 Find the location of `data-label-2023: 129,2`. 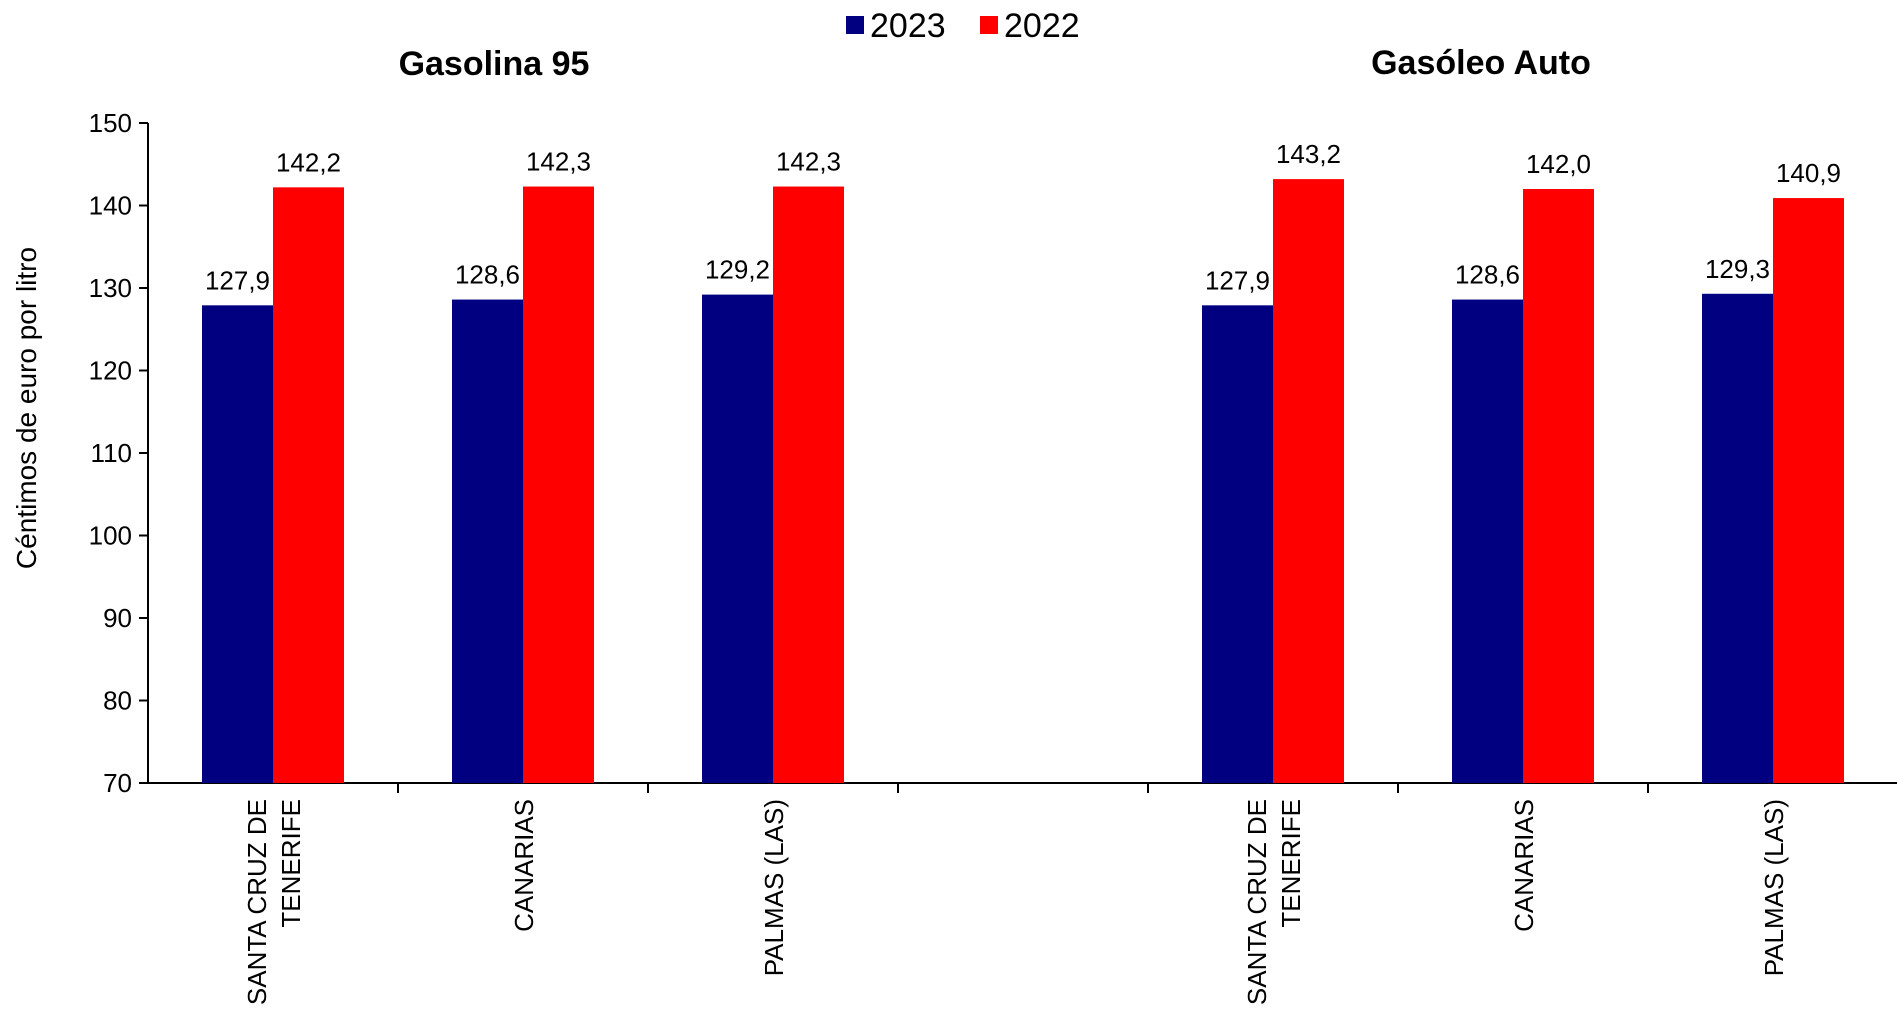

data-label-2023: 129,2 is located at coordinates (737, 270).